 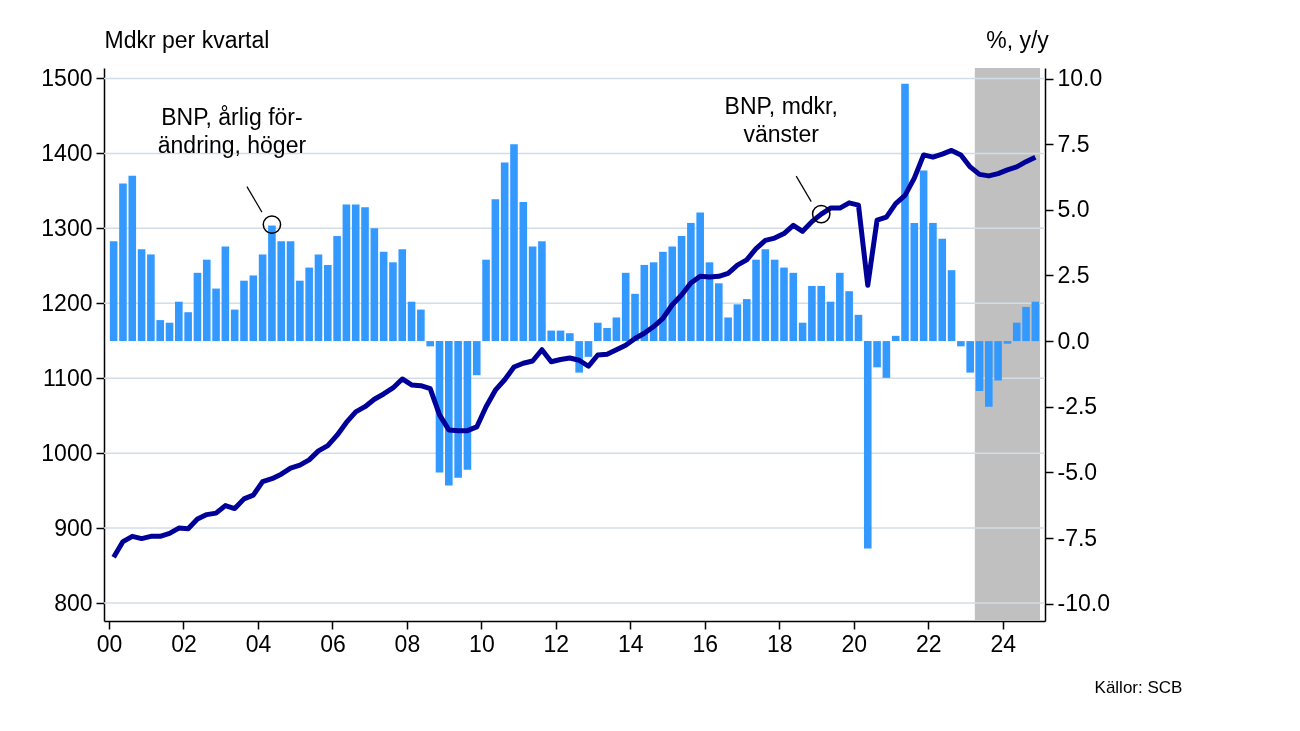 What do you see at coordinates (1003, 643) in the screenshot?
I see `x-tick-label: 24` at bounding box center [1003, 643].